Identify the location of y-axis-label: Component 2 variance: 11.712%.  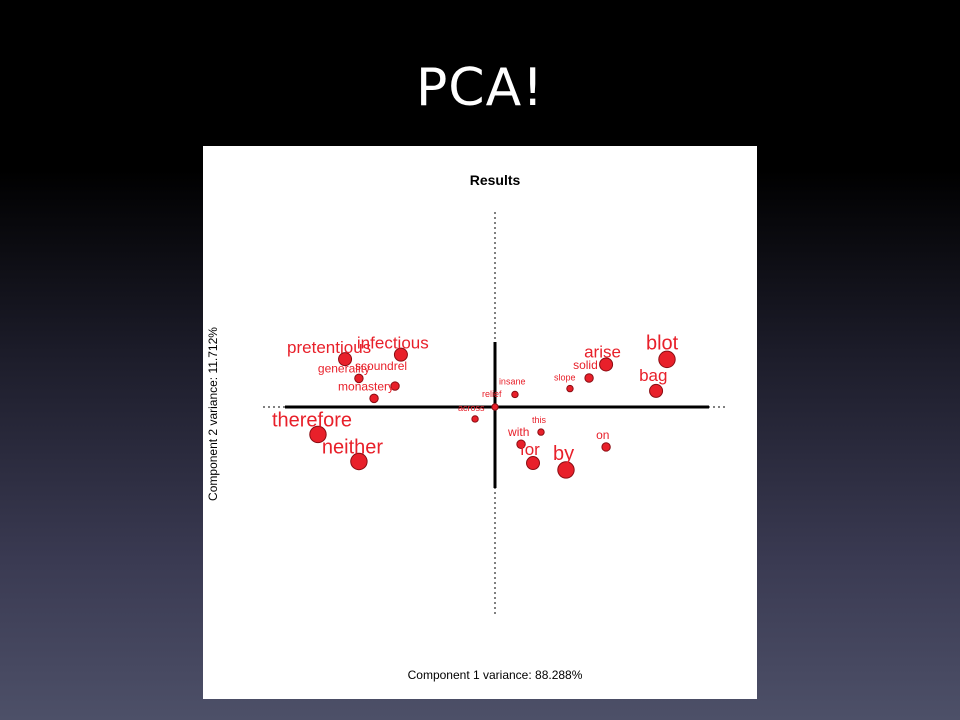
(213, 414).